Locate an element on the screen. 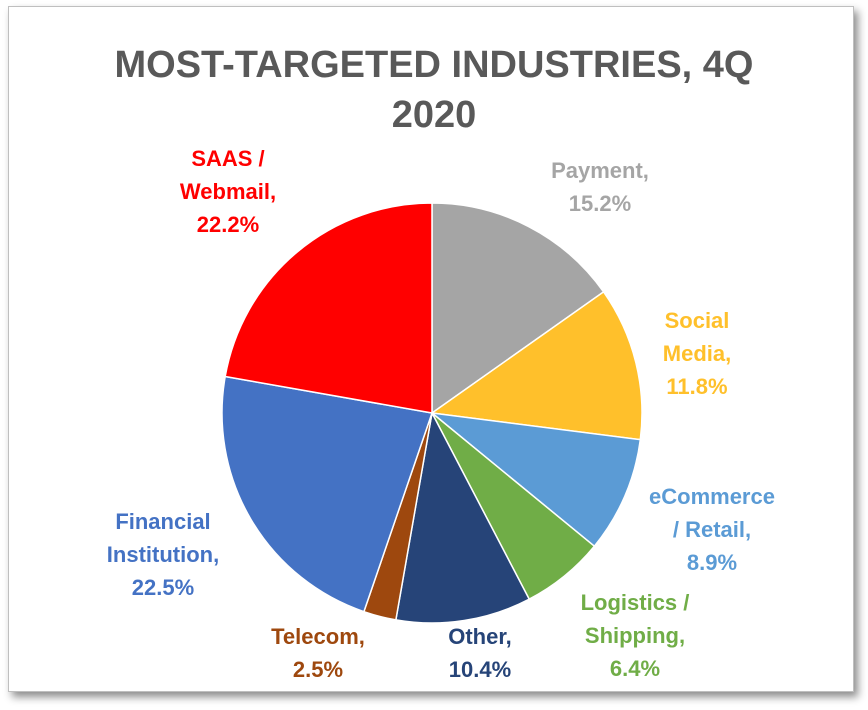 This screenshot has width=868, height=710. chart-title: MOST-TARGETED INDUSTRIES, 4Q 2020 is located at coordinates (434, 90).